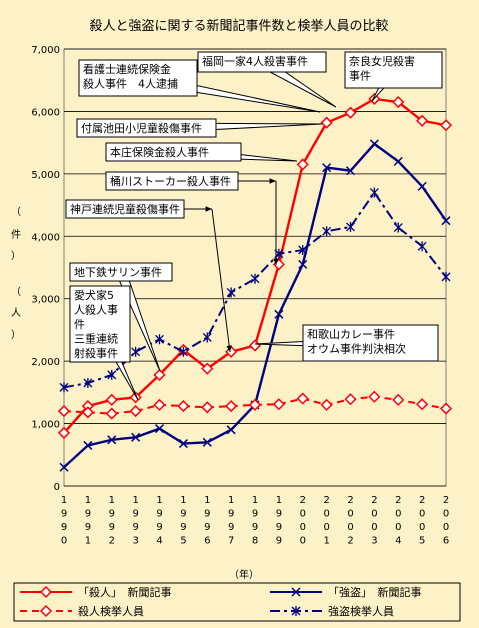 The height and width of the screenshot is (628, 479). Describe the element at coordinates (45, 269) in the screenshot. I see `y-axis-ticks: 0 1,000 2,000 3,000 4,000 5,000 6,000 7,000` at that location.